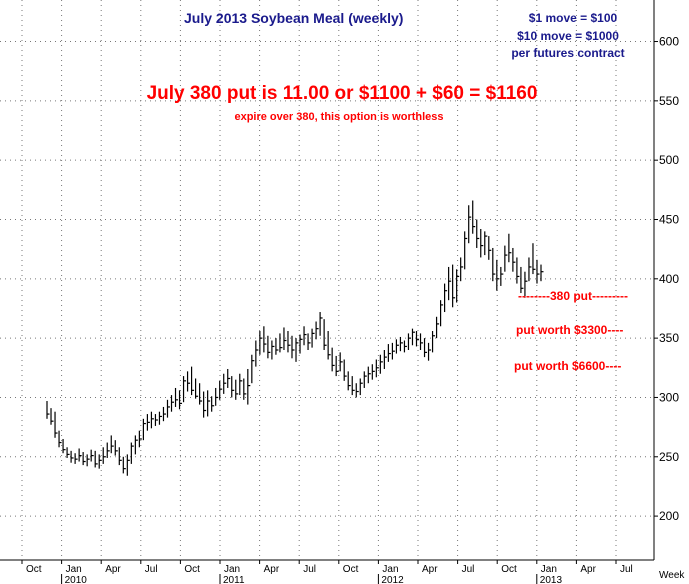  What do you see at coordinates (76, 579) in the screenshot?
I see `year-label: 2010` at bounding box center [76, 579].